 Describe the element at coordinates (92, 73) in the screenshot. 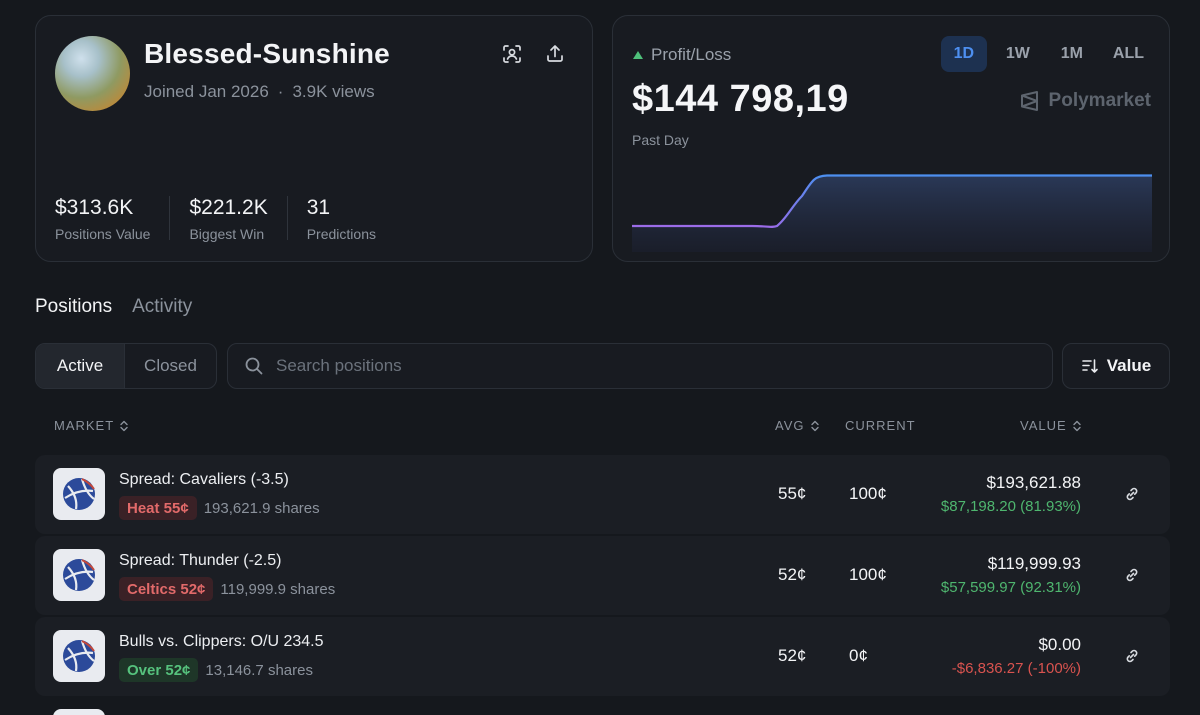

I see `avatar` at that location.